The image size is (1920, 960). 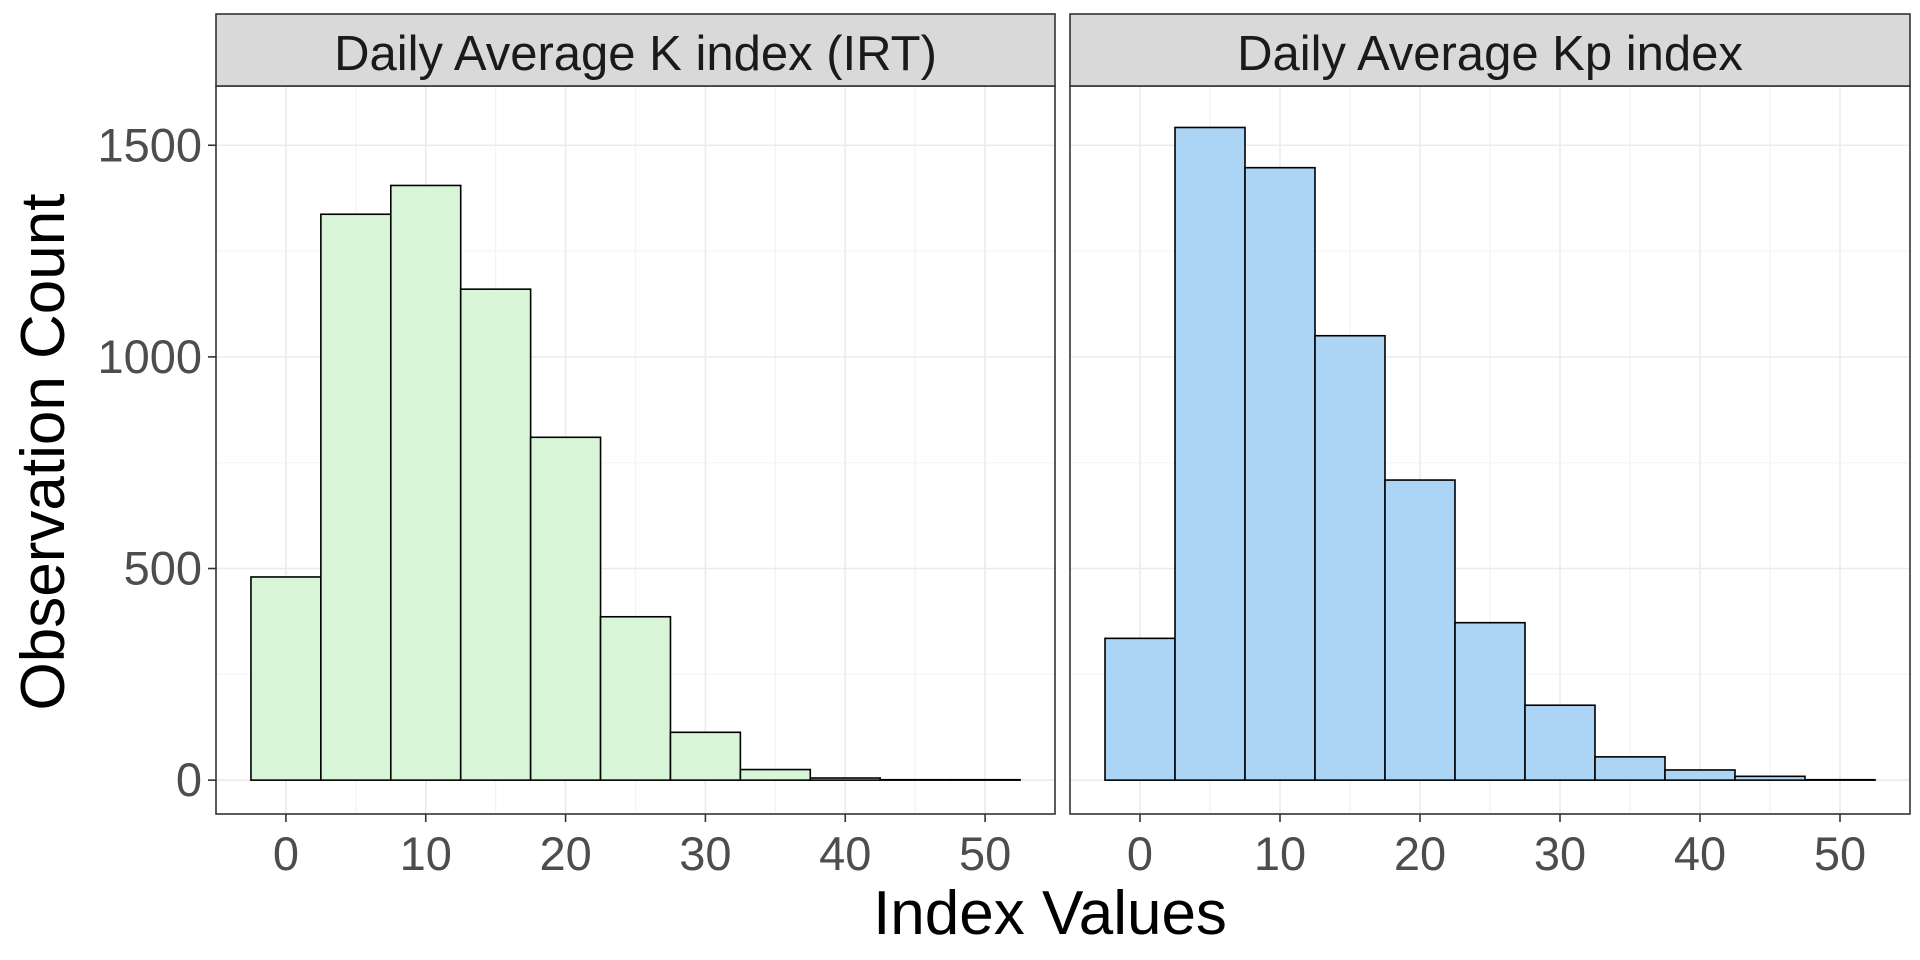 What do you see at coordinates (1490, 54) in the screenshot?
I see `facet-title: Daily Average Kp index` at bounding box center [1490, 54].